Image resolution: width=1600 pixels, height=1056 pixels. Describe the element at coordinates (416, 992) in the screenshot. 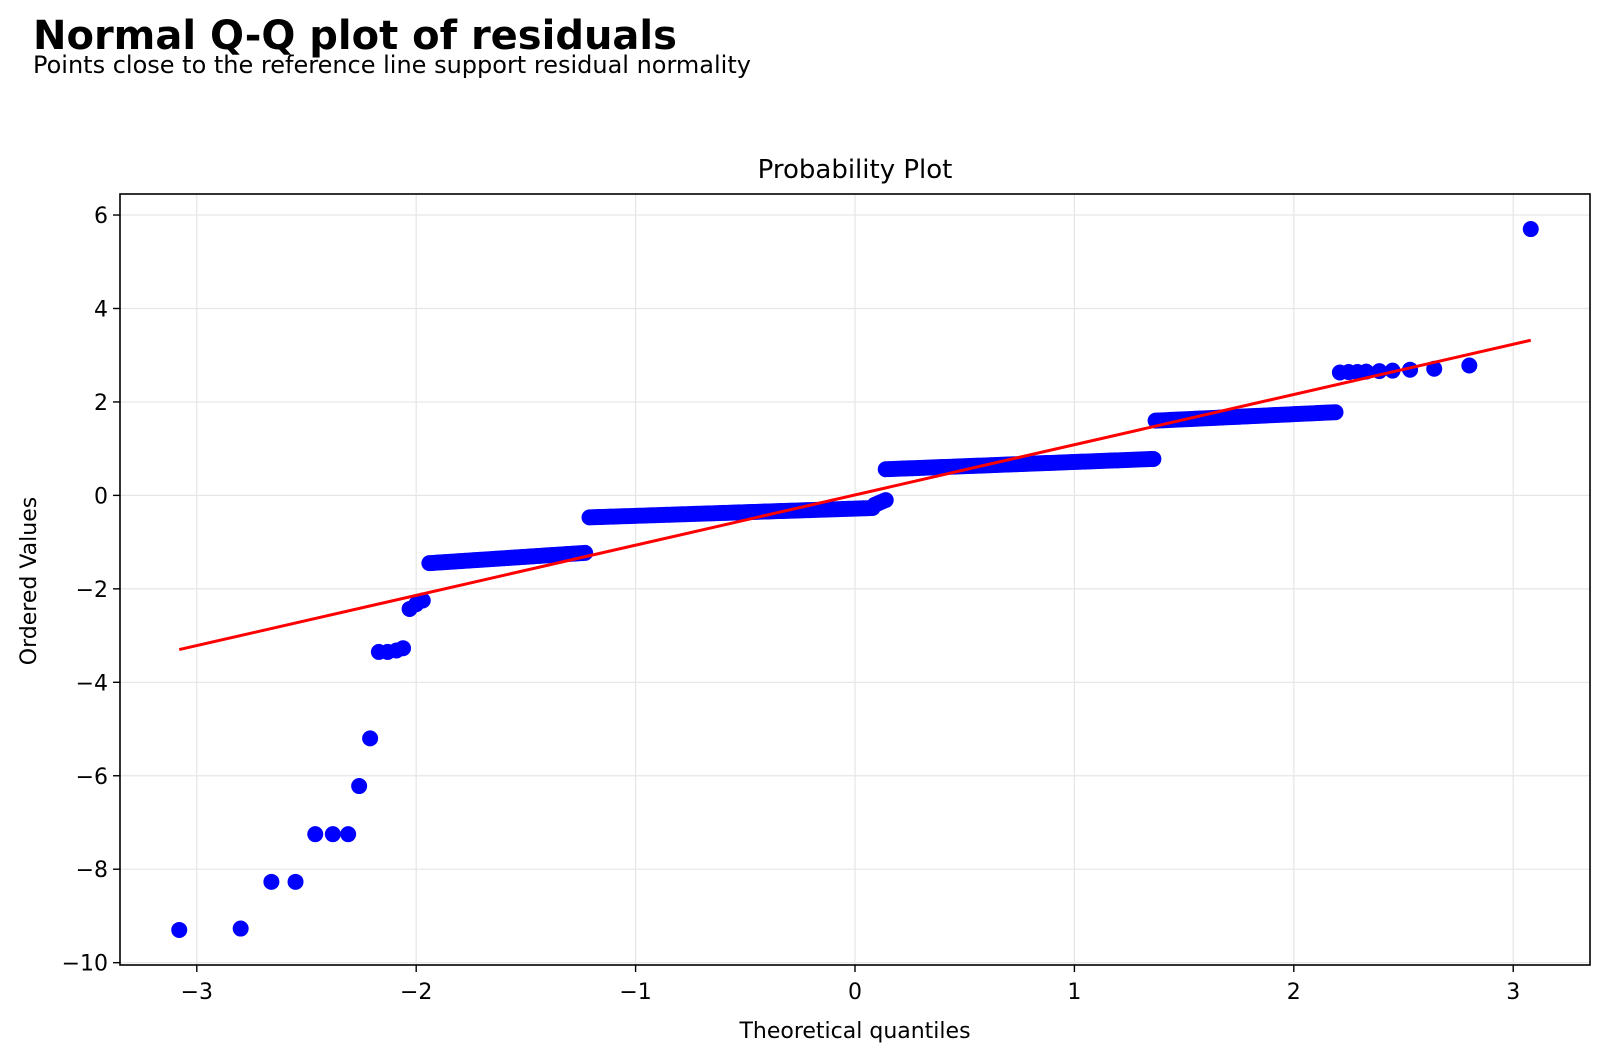

I see `x-tick-label: −2` at that location.